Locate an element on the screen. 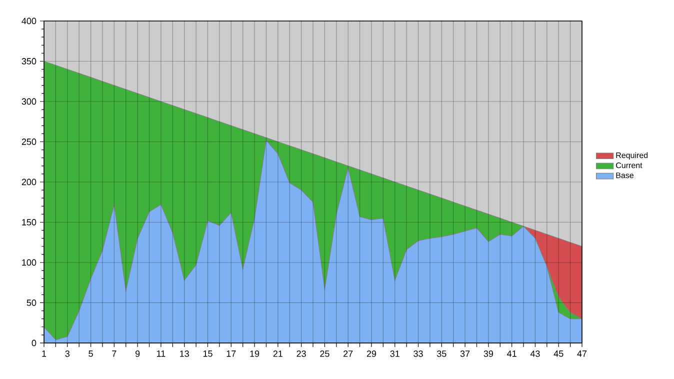  y-tick-label: 150 is located at coordinates (29, 222).